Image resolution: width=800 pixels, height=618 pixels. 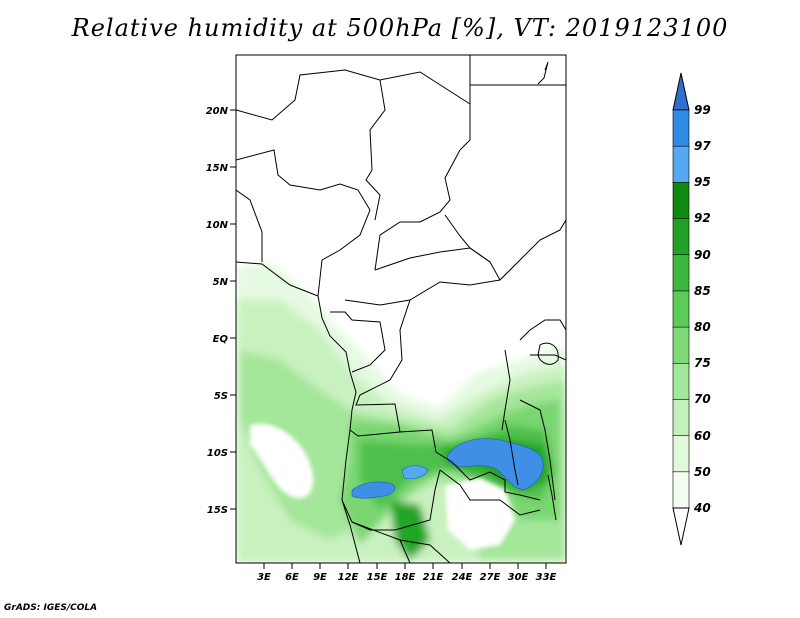 I want to click on blue-patch-east, so click(x=495, y=464).